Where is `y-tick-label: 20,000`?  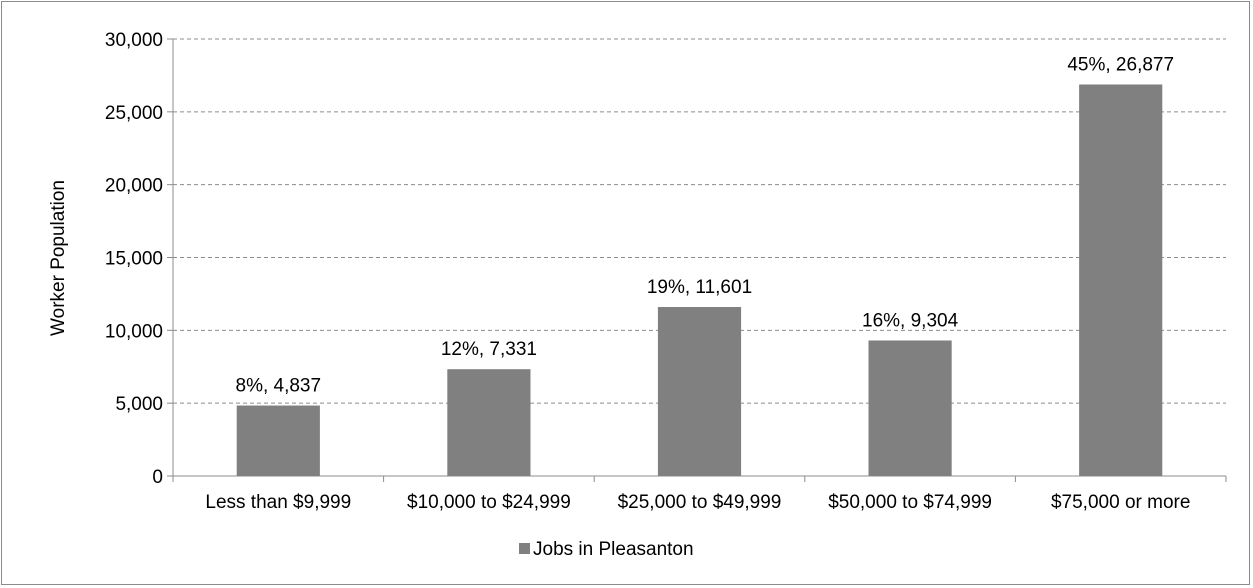
y-tick-label: 20,000 is located at coordinates (134, 186).